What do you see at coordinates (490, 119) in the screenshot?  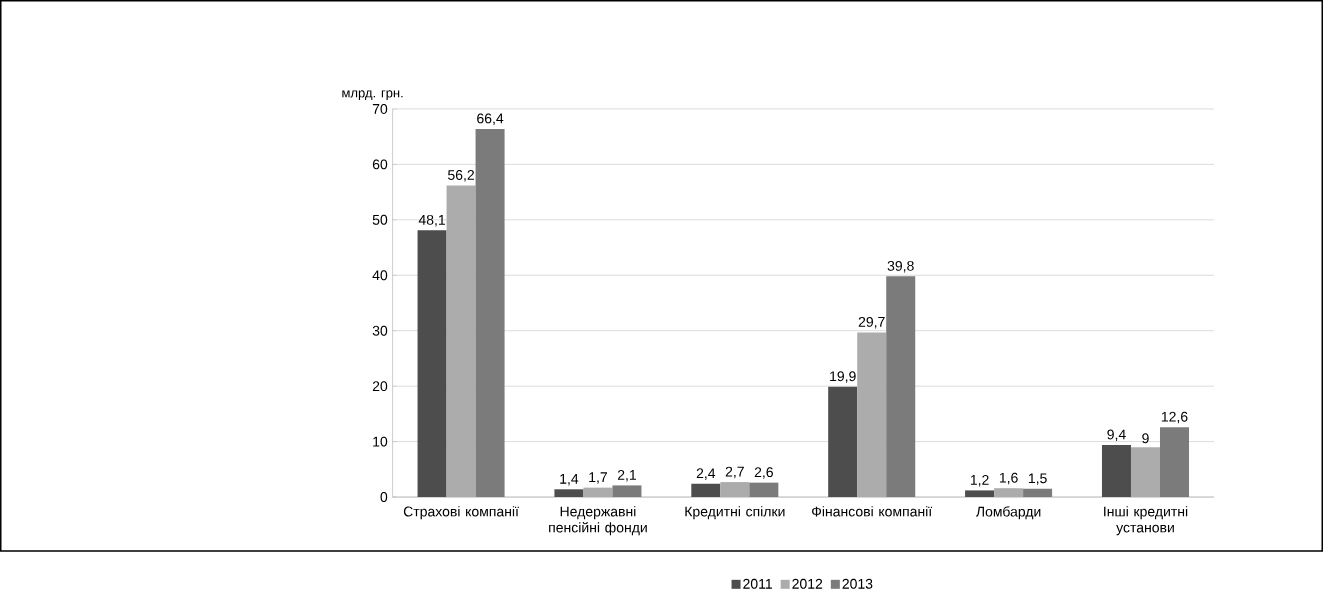 I see `data-label: 66,4` at bounding box center [490, 119].